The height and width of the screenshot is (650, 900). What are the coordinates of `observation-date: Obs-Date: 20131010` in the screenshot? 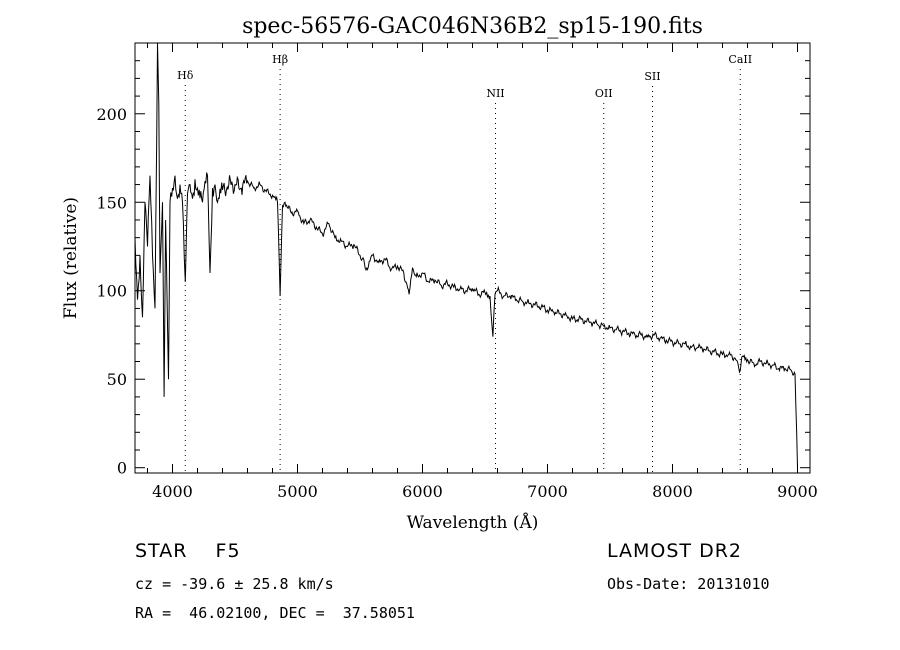 It's located at (688, 584).